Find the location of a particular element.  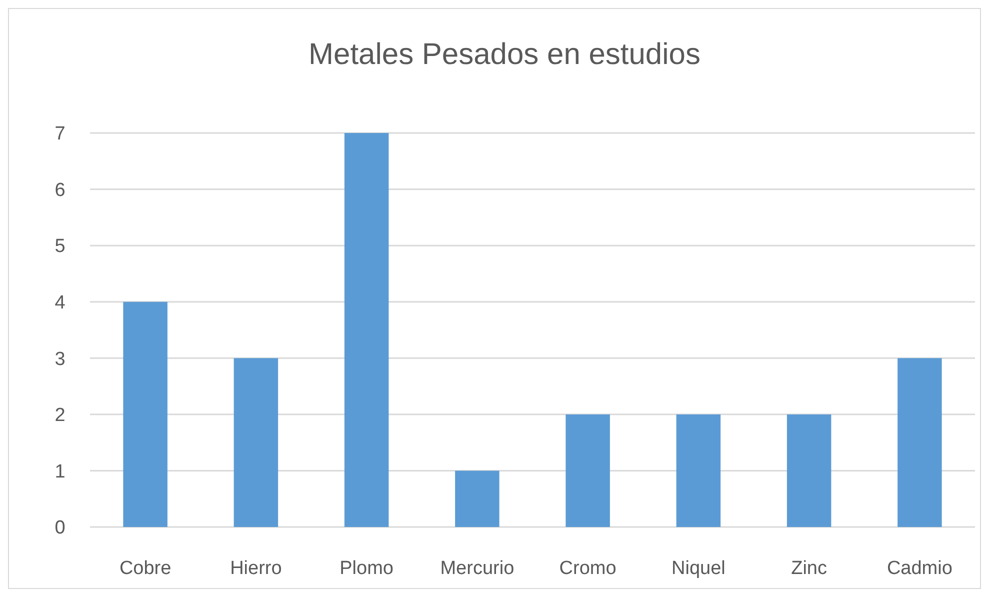

y-tick-label: 0 is located at coordinates (60, 528).